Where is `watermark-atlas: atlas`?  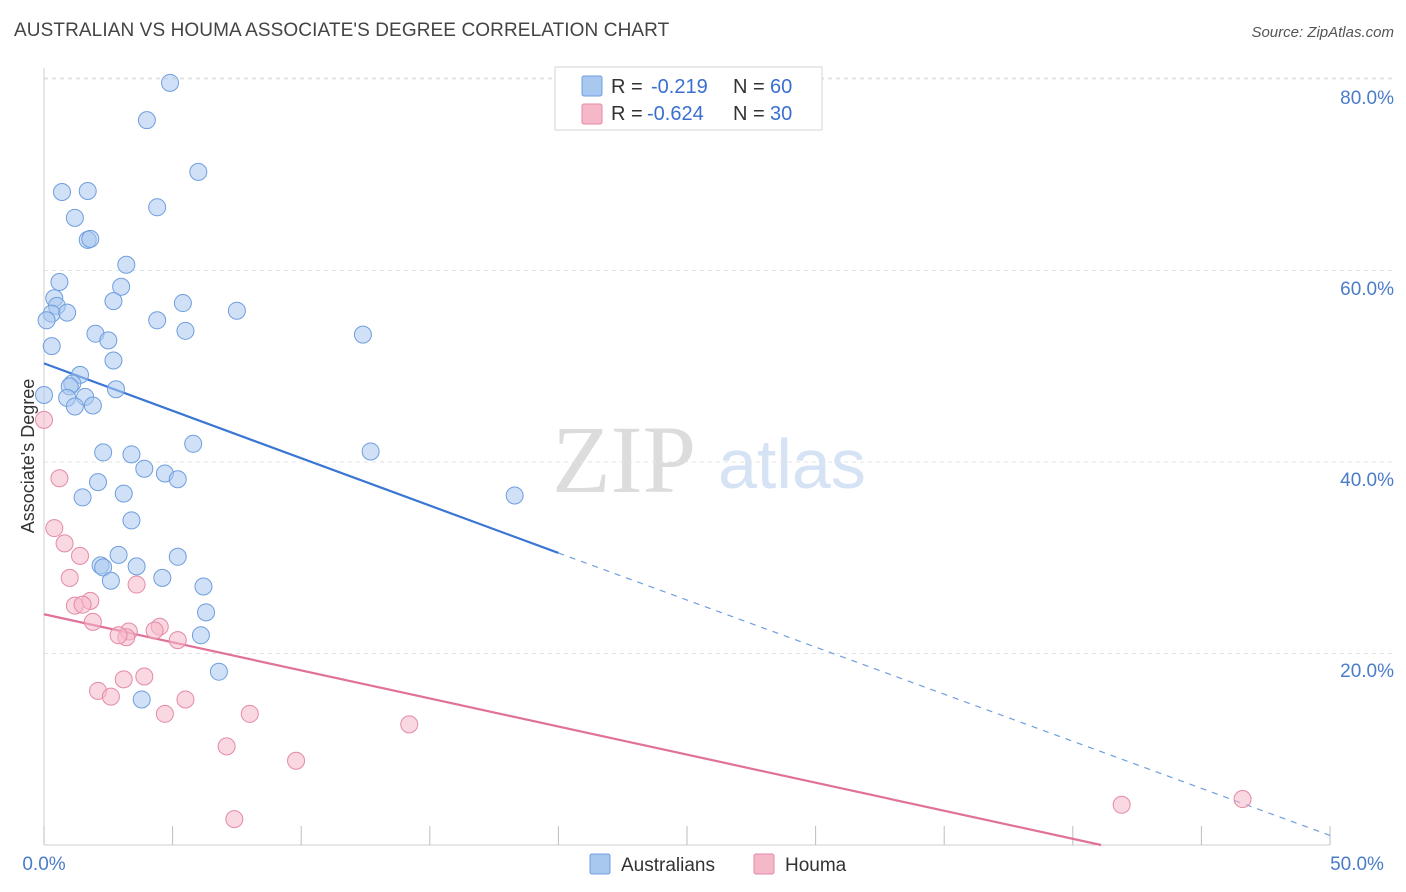
watermark-atlas: atlas is located at coordinates (792, 464).